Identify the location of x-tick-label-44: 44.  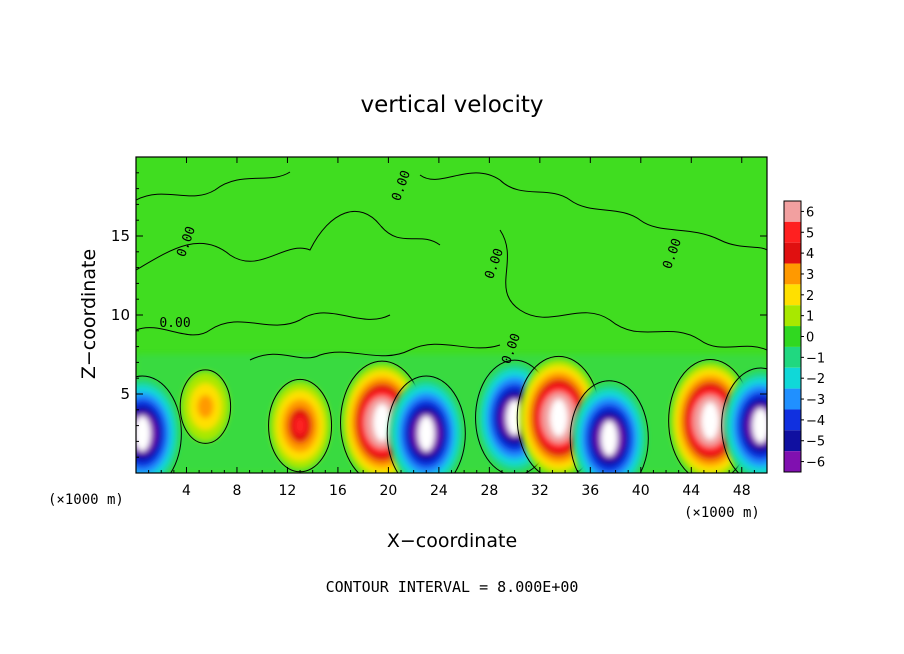
(691, 491).